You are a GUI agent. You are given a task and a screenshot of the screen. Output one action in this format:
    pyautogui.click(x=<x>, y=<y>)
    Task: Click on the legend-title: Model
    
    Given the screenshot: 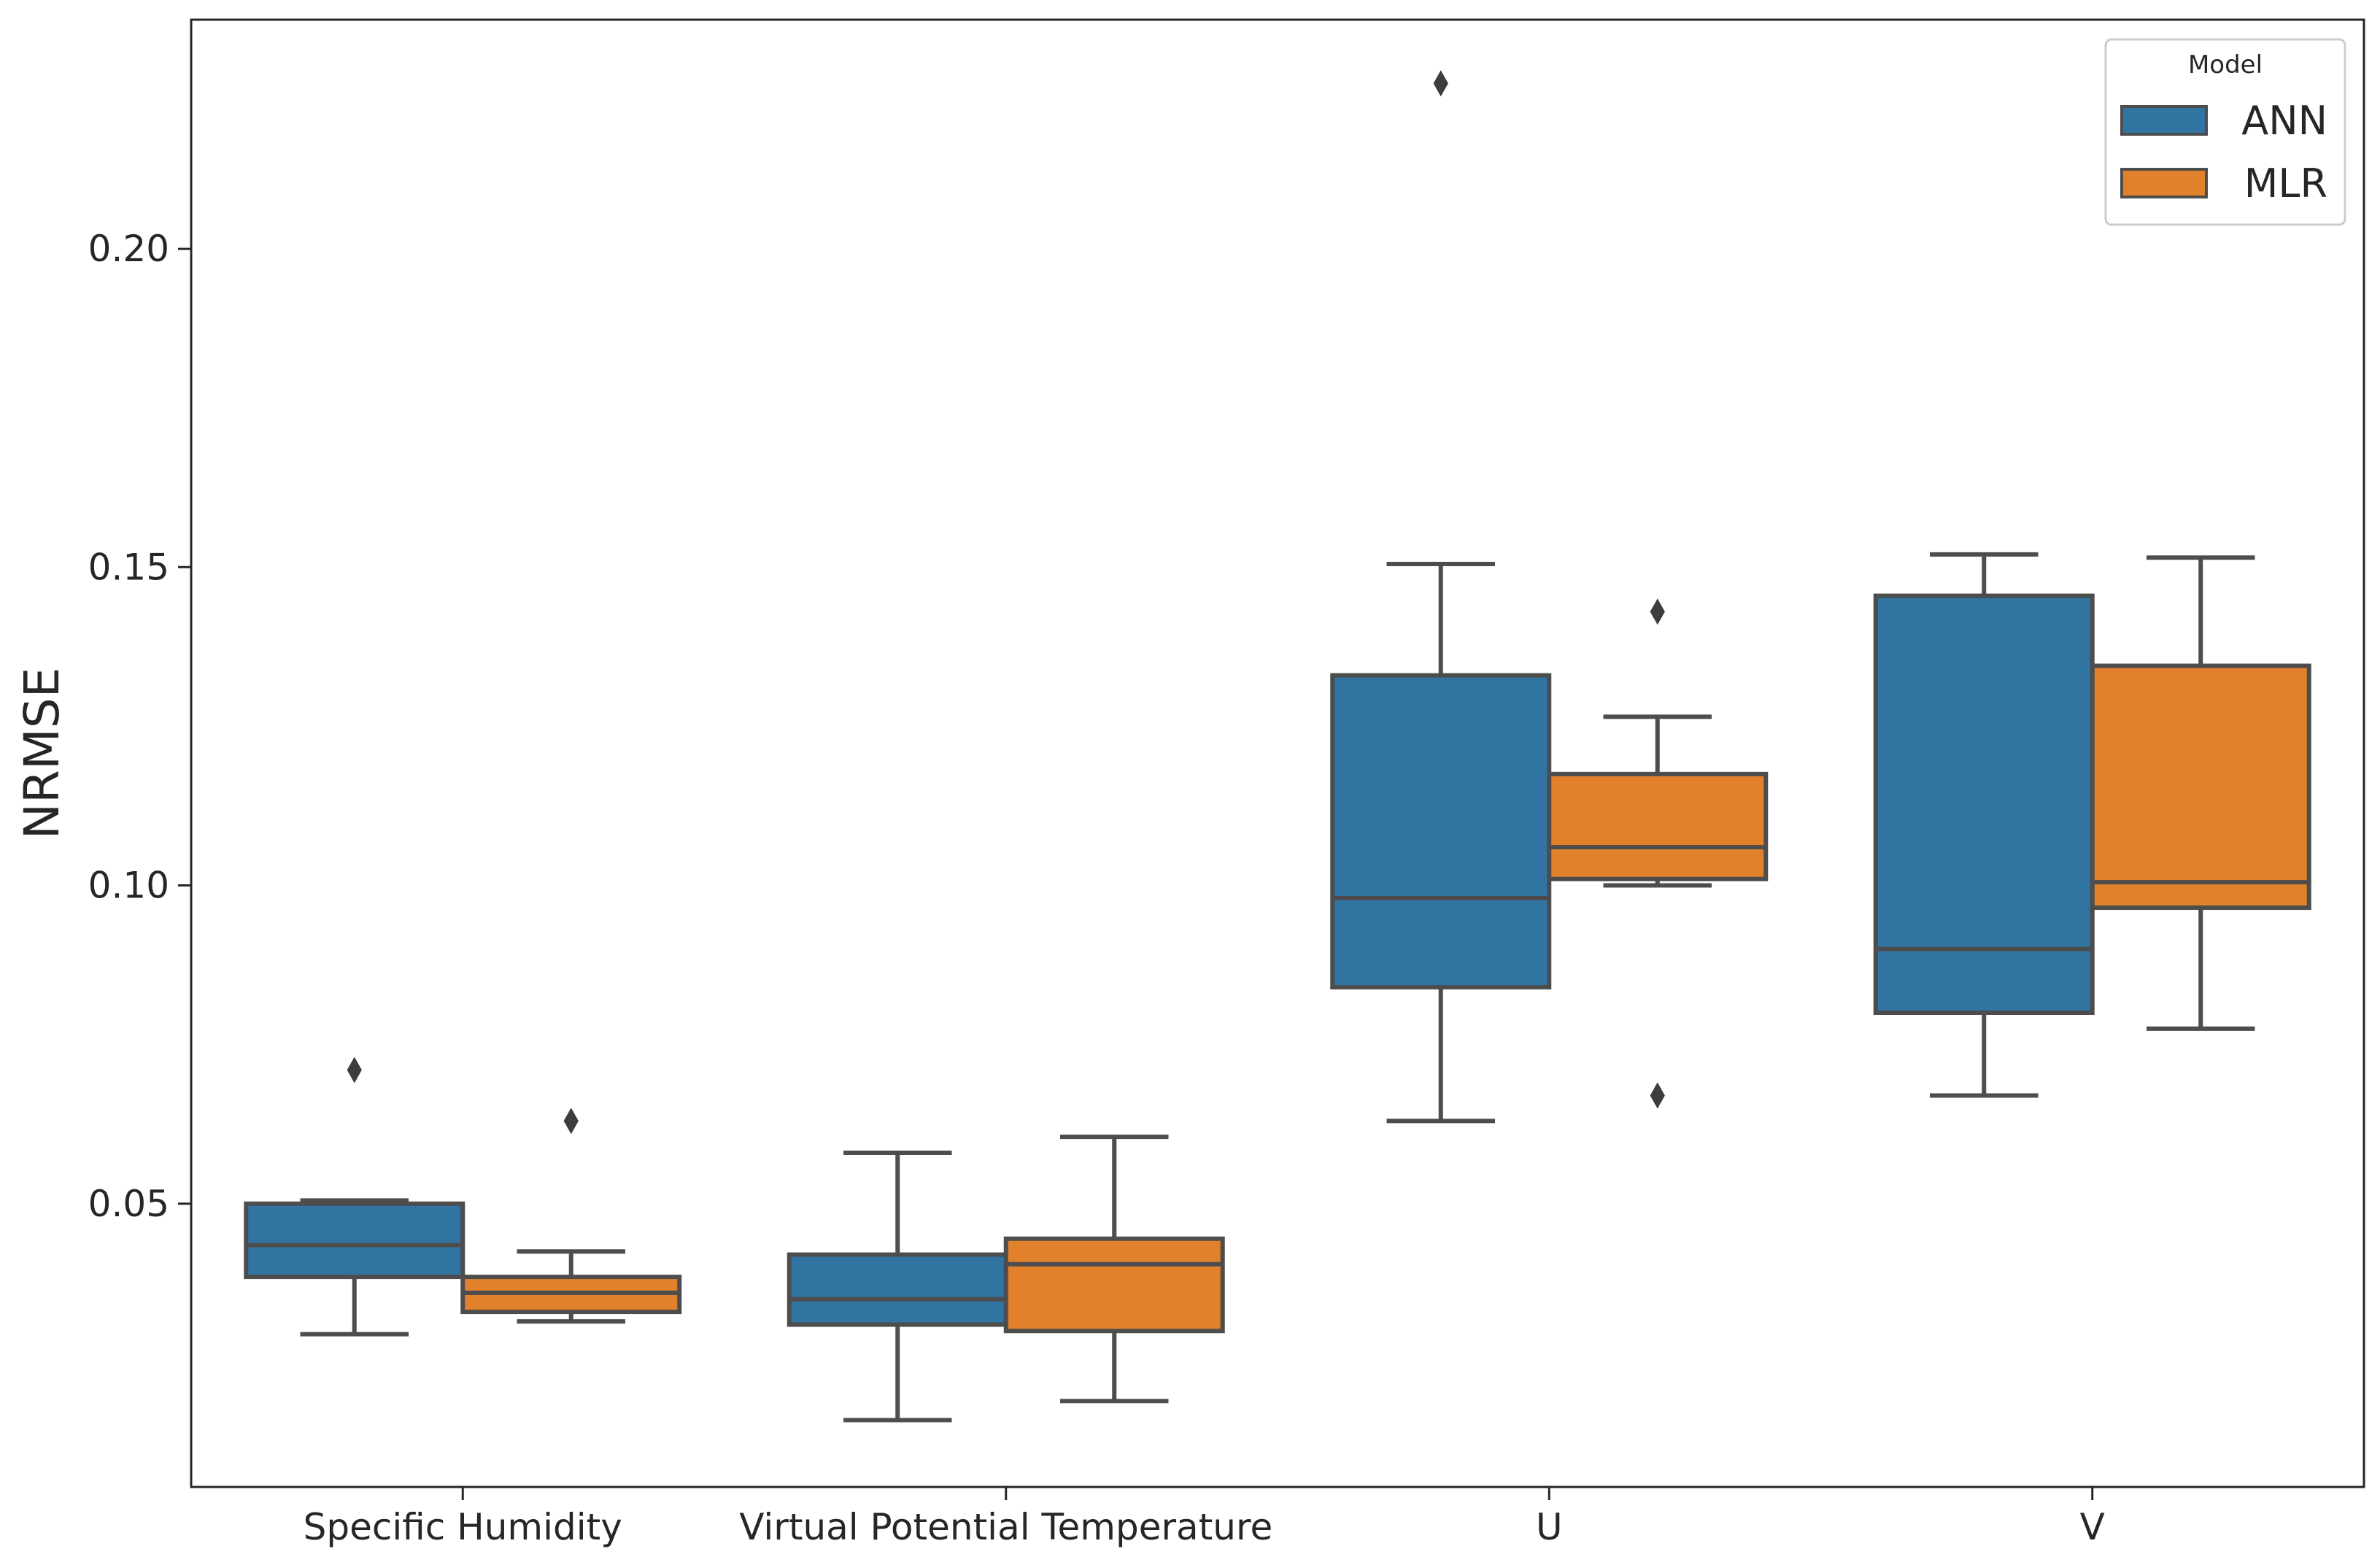 What is the action you would take?
    pyautogui.click(x=2225, y=65)
    